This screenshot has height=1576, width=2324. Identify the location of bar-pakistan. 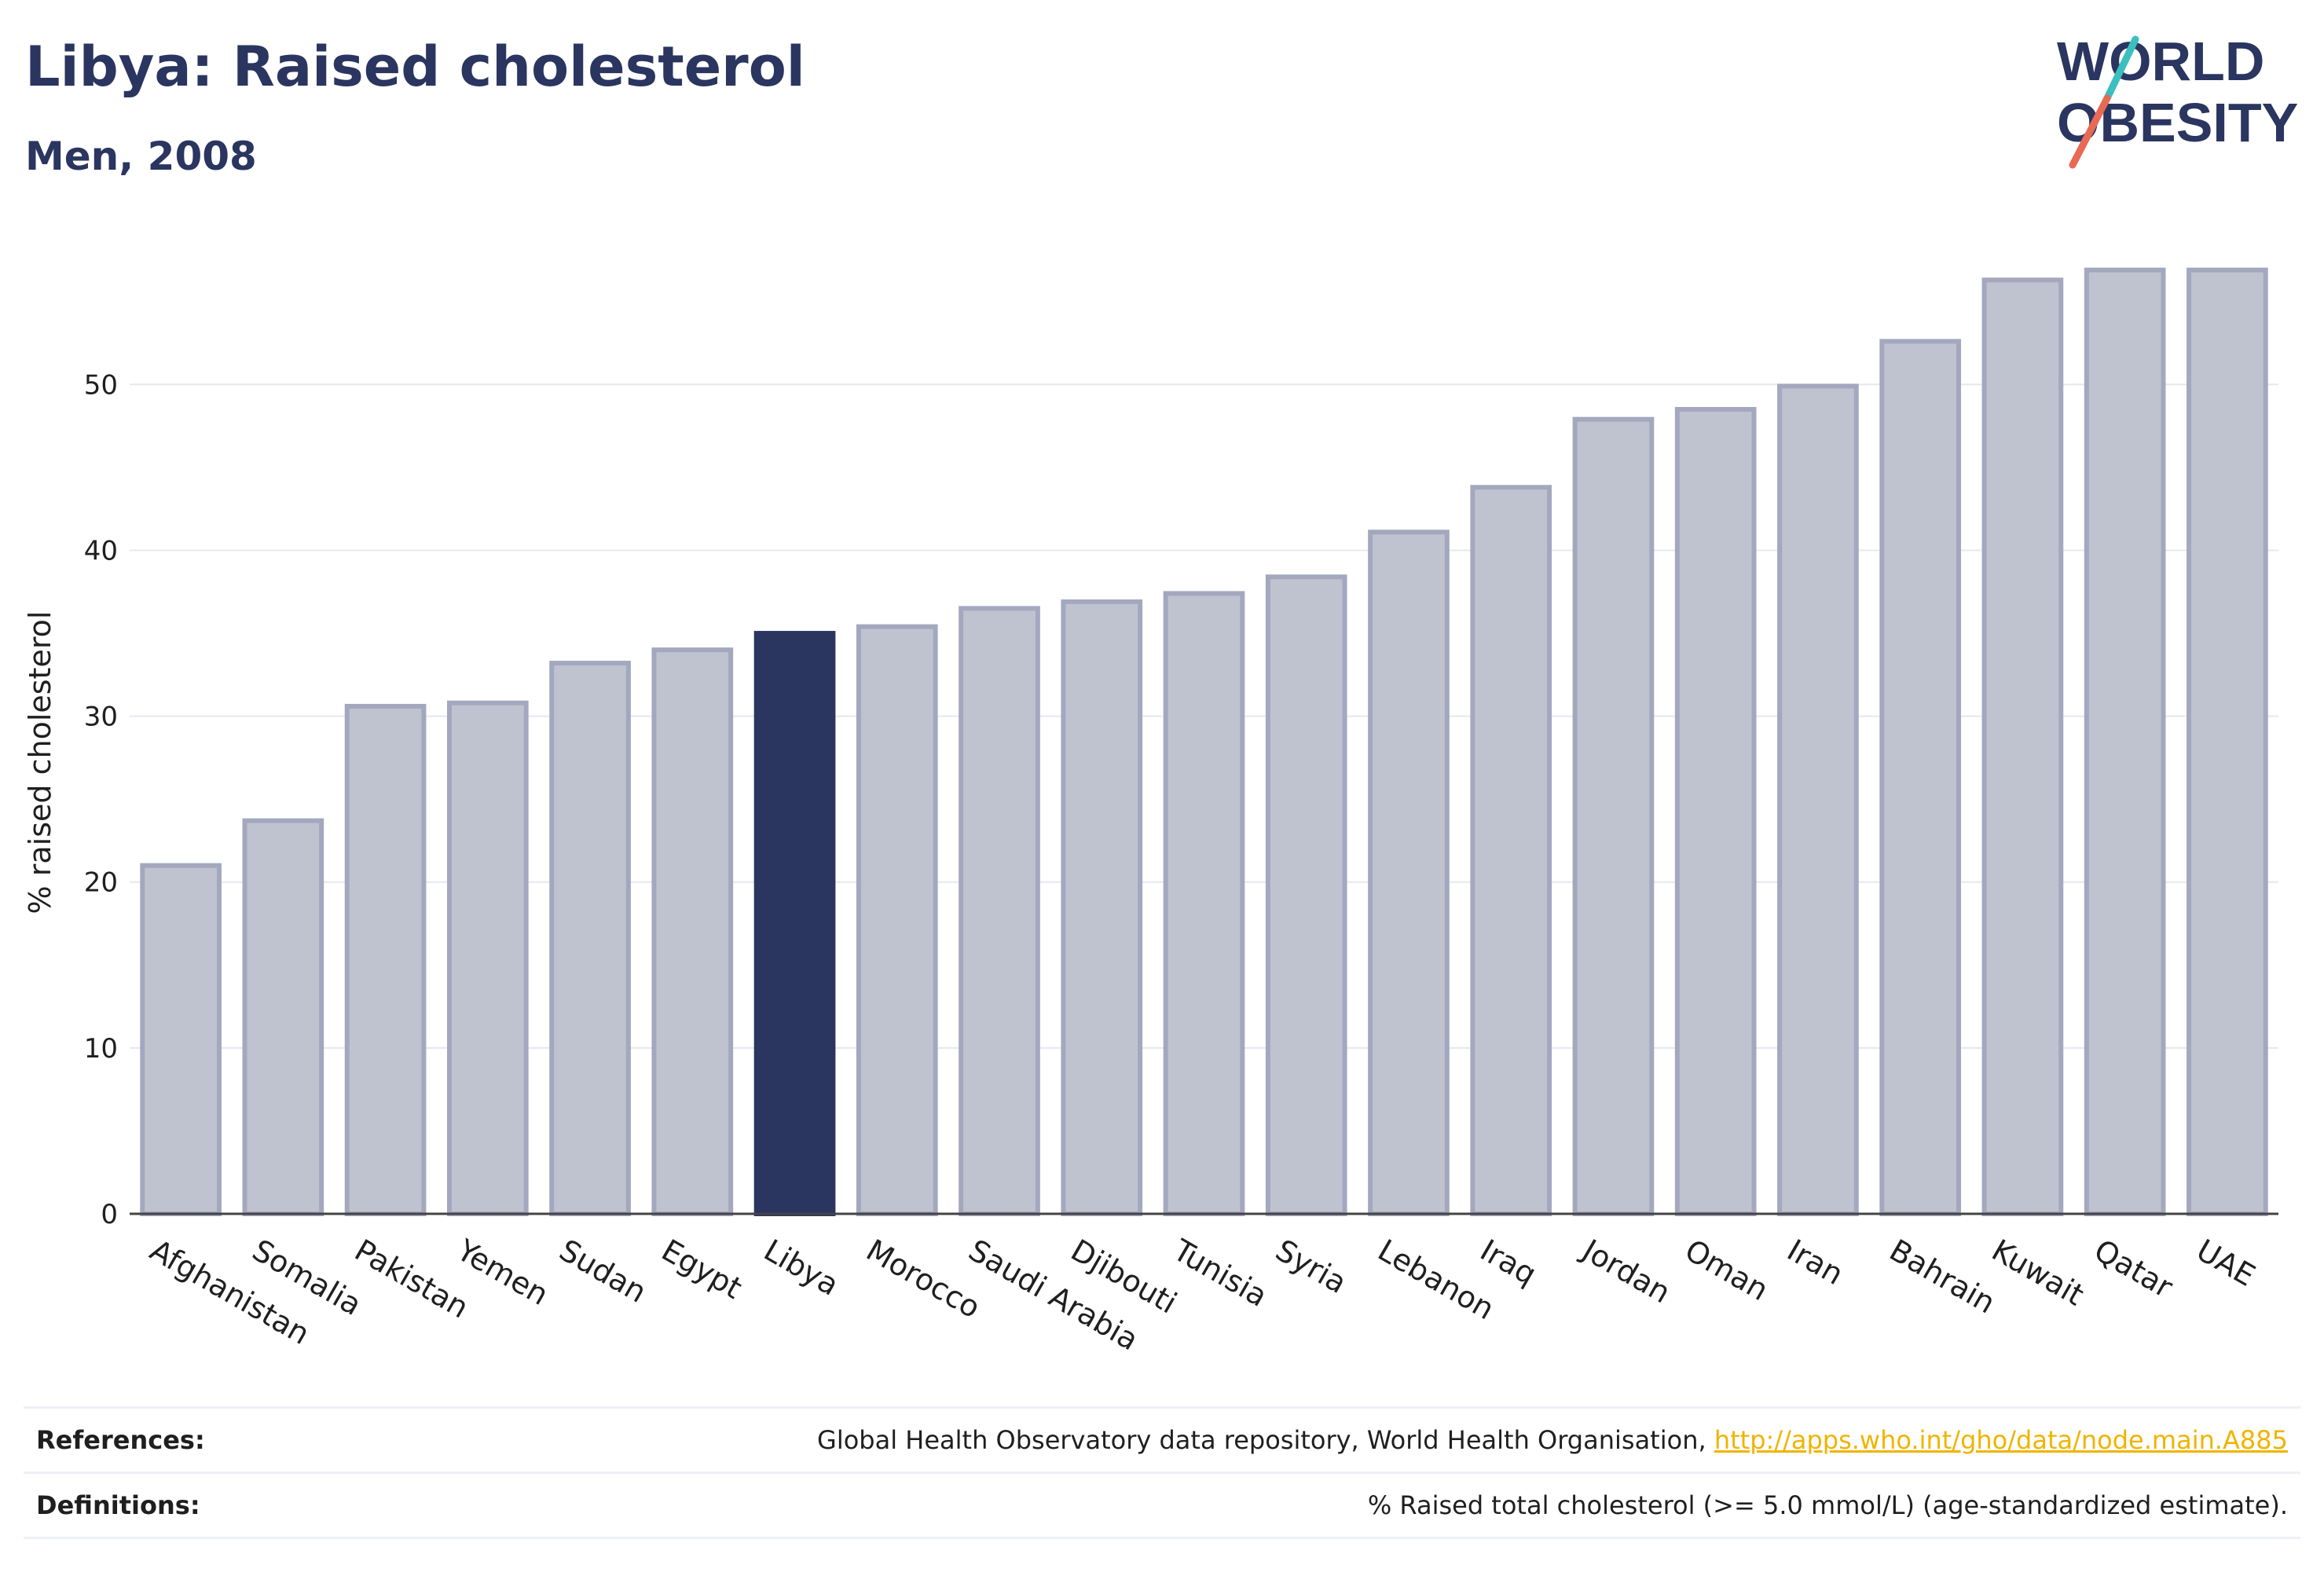
(385, 959).